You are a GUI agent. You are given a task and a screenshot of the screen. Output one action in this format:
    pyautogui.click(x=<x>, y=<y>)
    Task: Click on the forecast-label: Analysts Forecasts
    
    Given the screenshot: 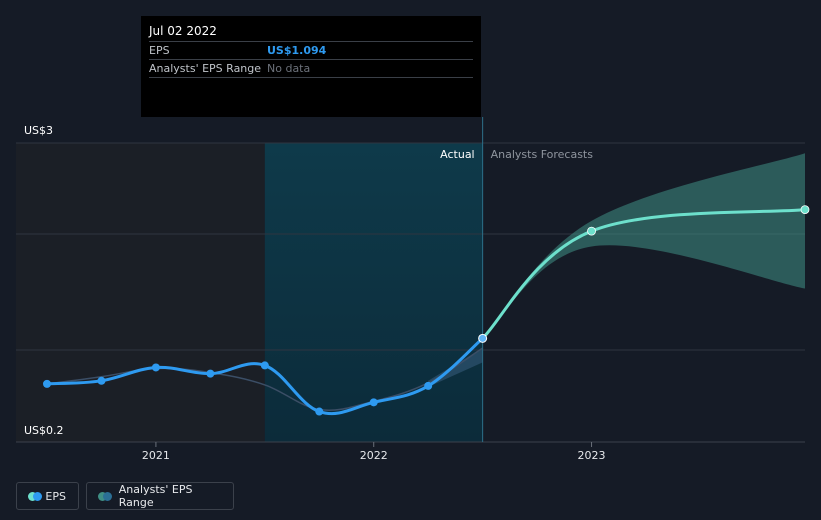 What is the action you would take?
    pyautogui.click(x=542, y=154)
    